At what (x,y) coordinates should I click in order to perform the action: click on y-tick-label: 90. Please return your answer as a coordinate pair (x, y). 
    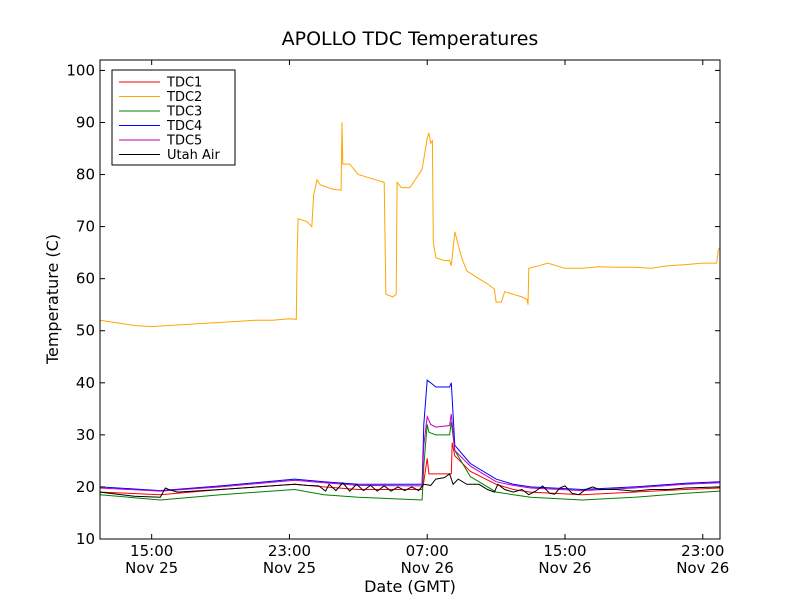
    Looking at the image, I should click on (85, 122).